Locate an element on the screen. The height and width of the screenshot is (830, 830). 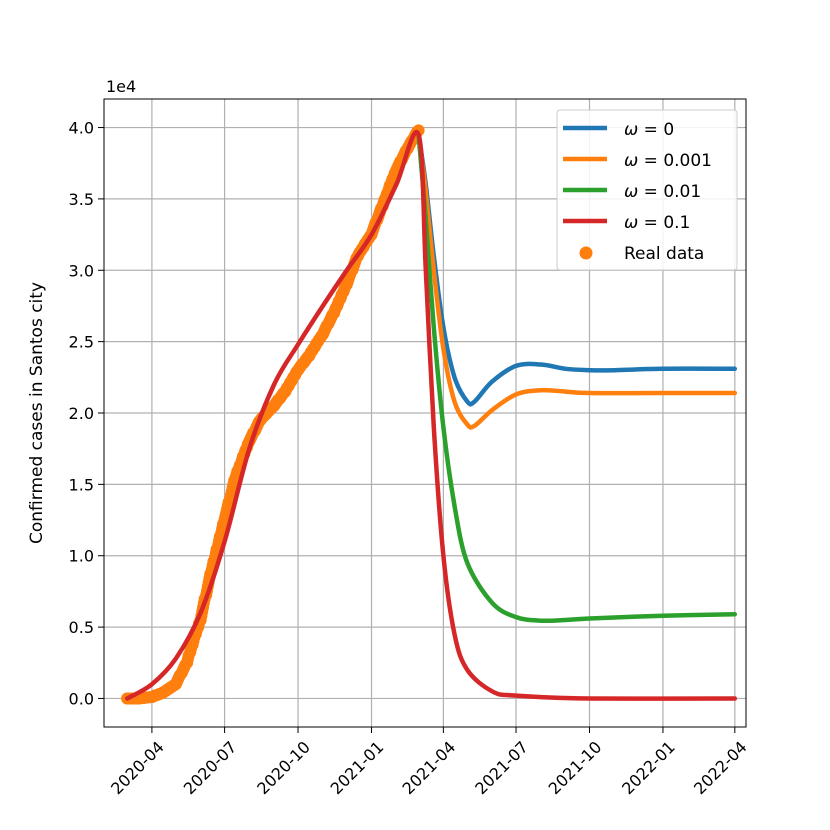
y-offset-label: 1e4 is located at coordinates (121, 86).